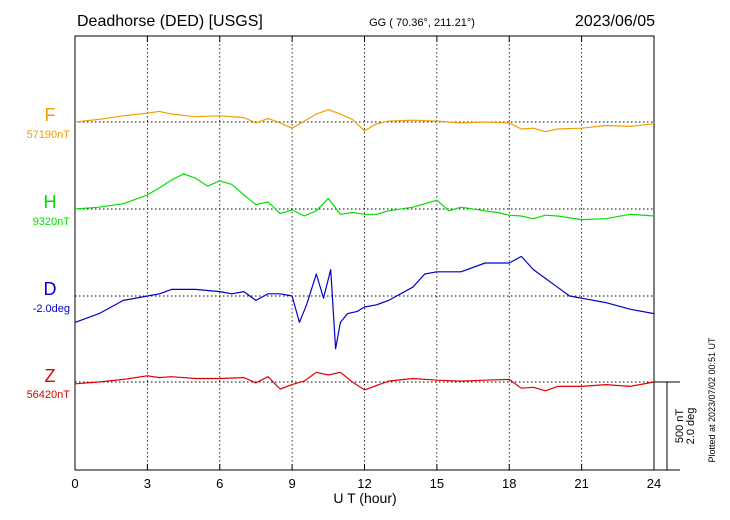  I want to click on plotted-timestamp: Plotted at 2023/07/02 00:51 UT, so click(712, 400).